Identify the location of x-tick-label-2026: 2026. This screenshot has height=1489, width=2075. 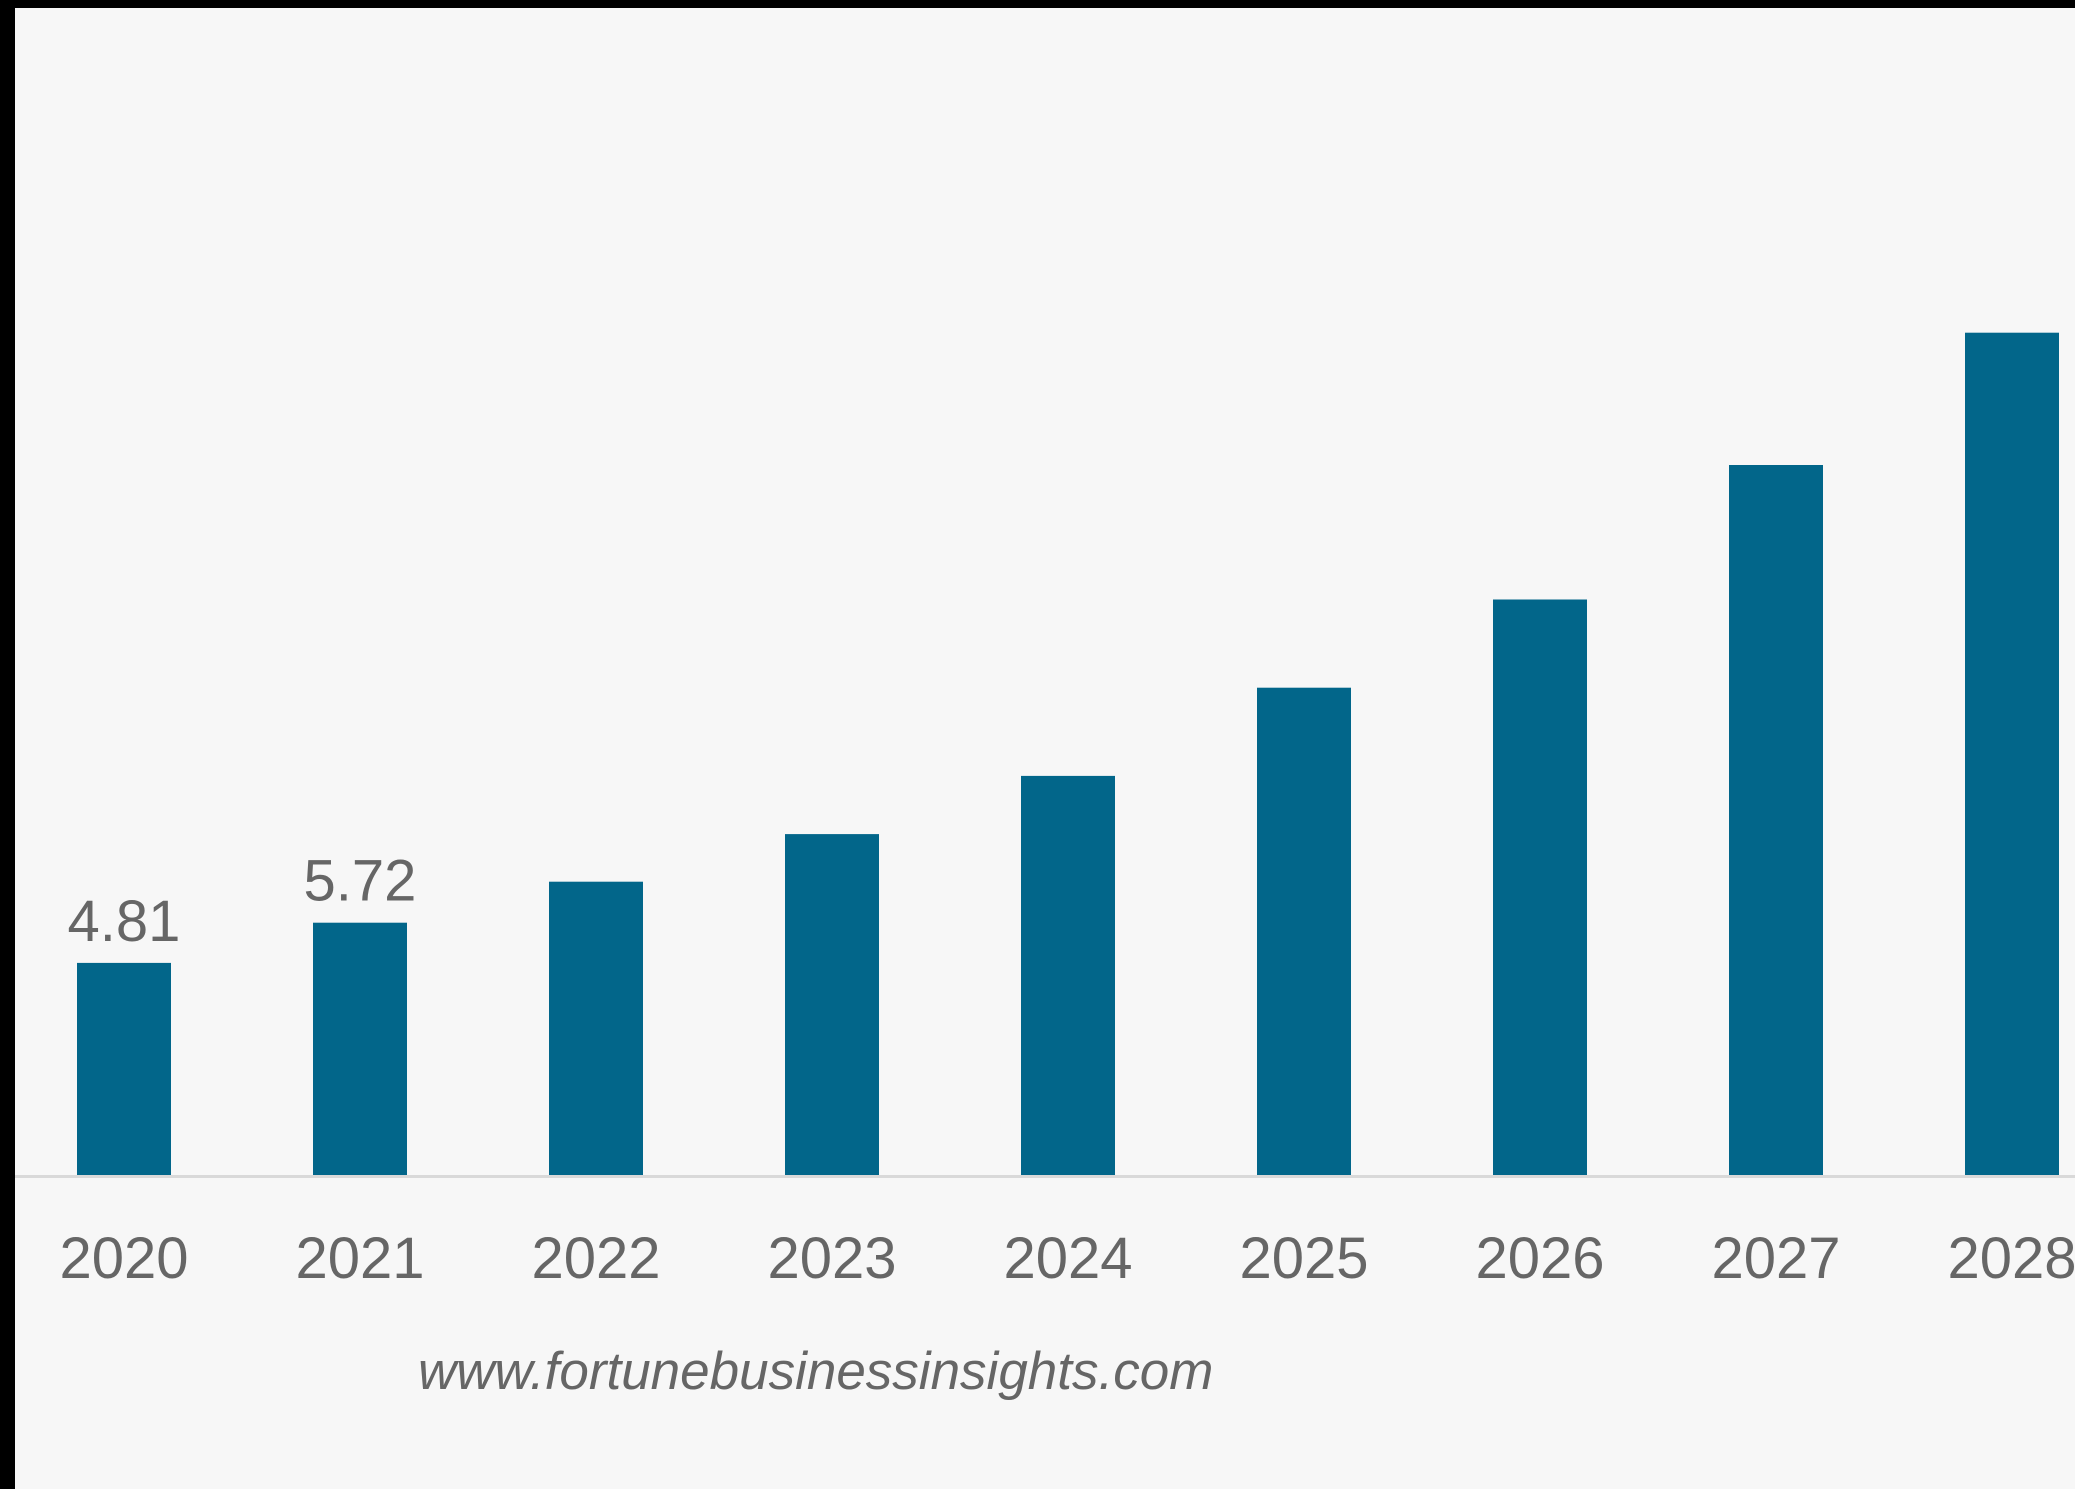
(1539, 1258).